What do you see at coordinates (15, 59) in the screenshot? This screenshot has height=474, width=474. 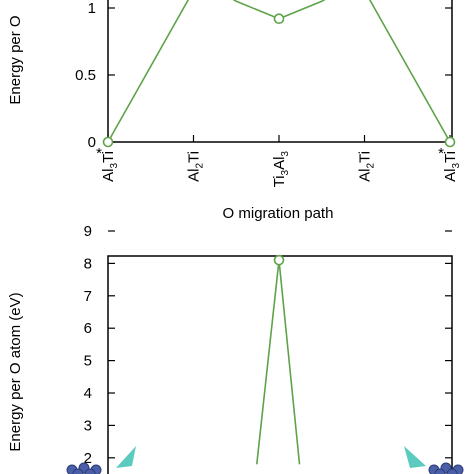 I see `top-y-axis-label: Energy per O` at bounding box center [15, 59].